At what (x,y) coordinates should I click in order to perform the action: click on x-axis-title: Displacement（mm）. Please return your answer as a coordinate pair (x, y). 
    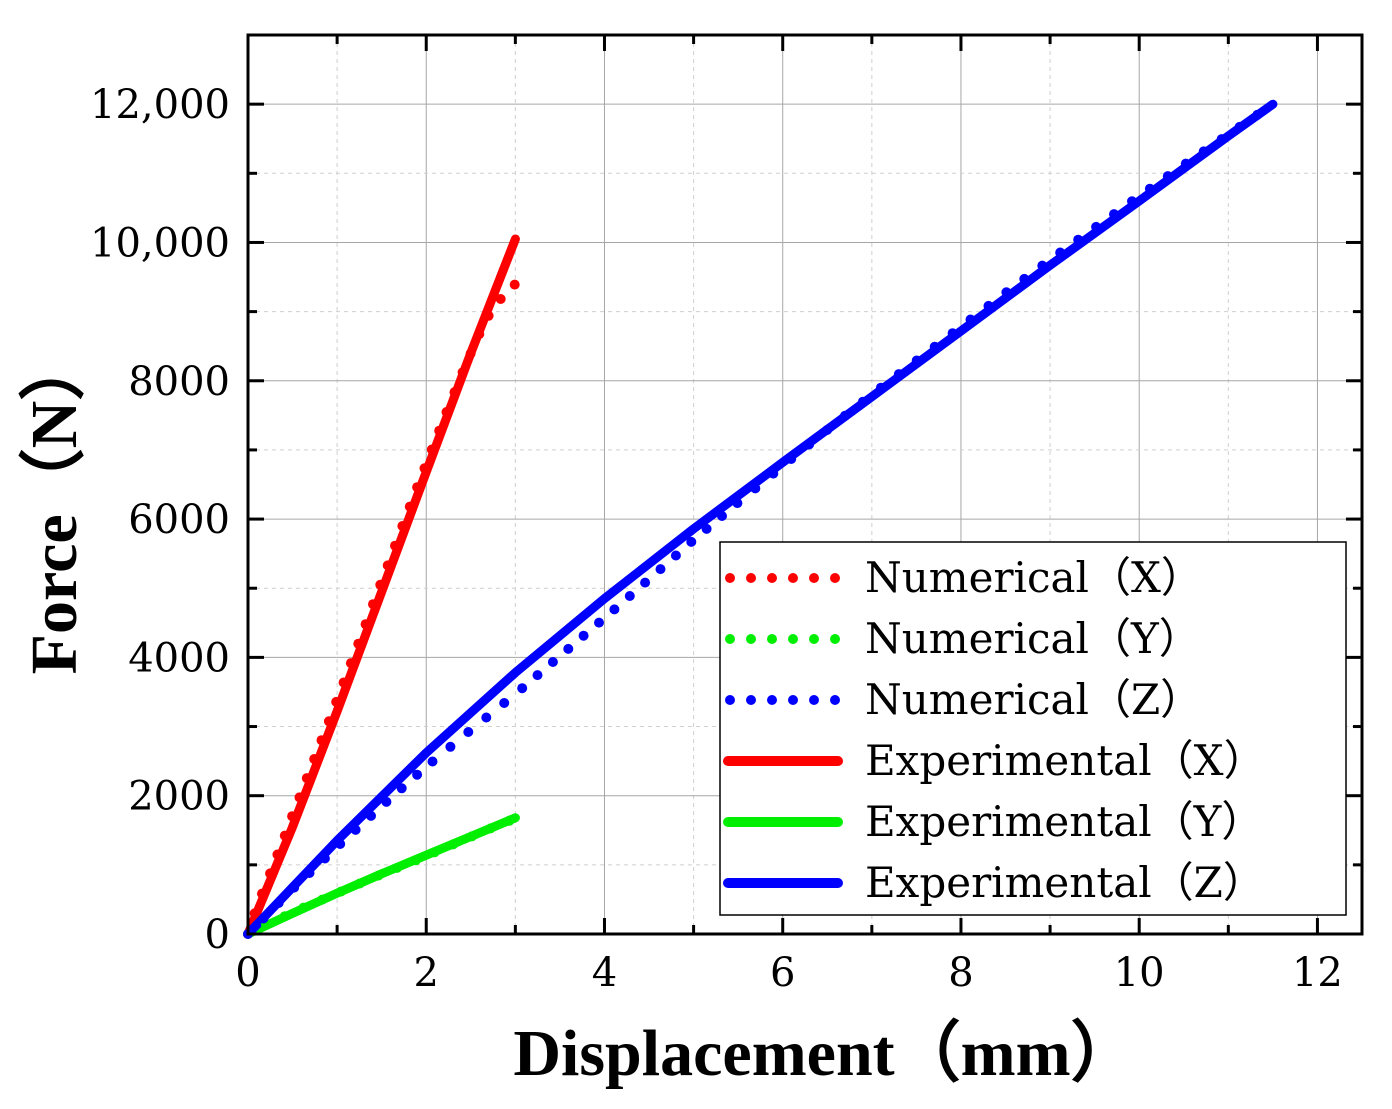
    Looking at the image, I should click on (824, 1053).